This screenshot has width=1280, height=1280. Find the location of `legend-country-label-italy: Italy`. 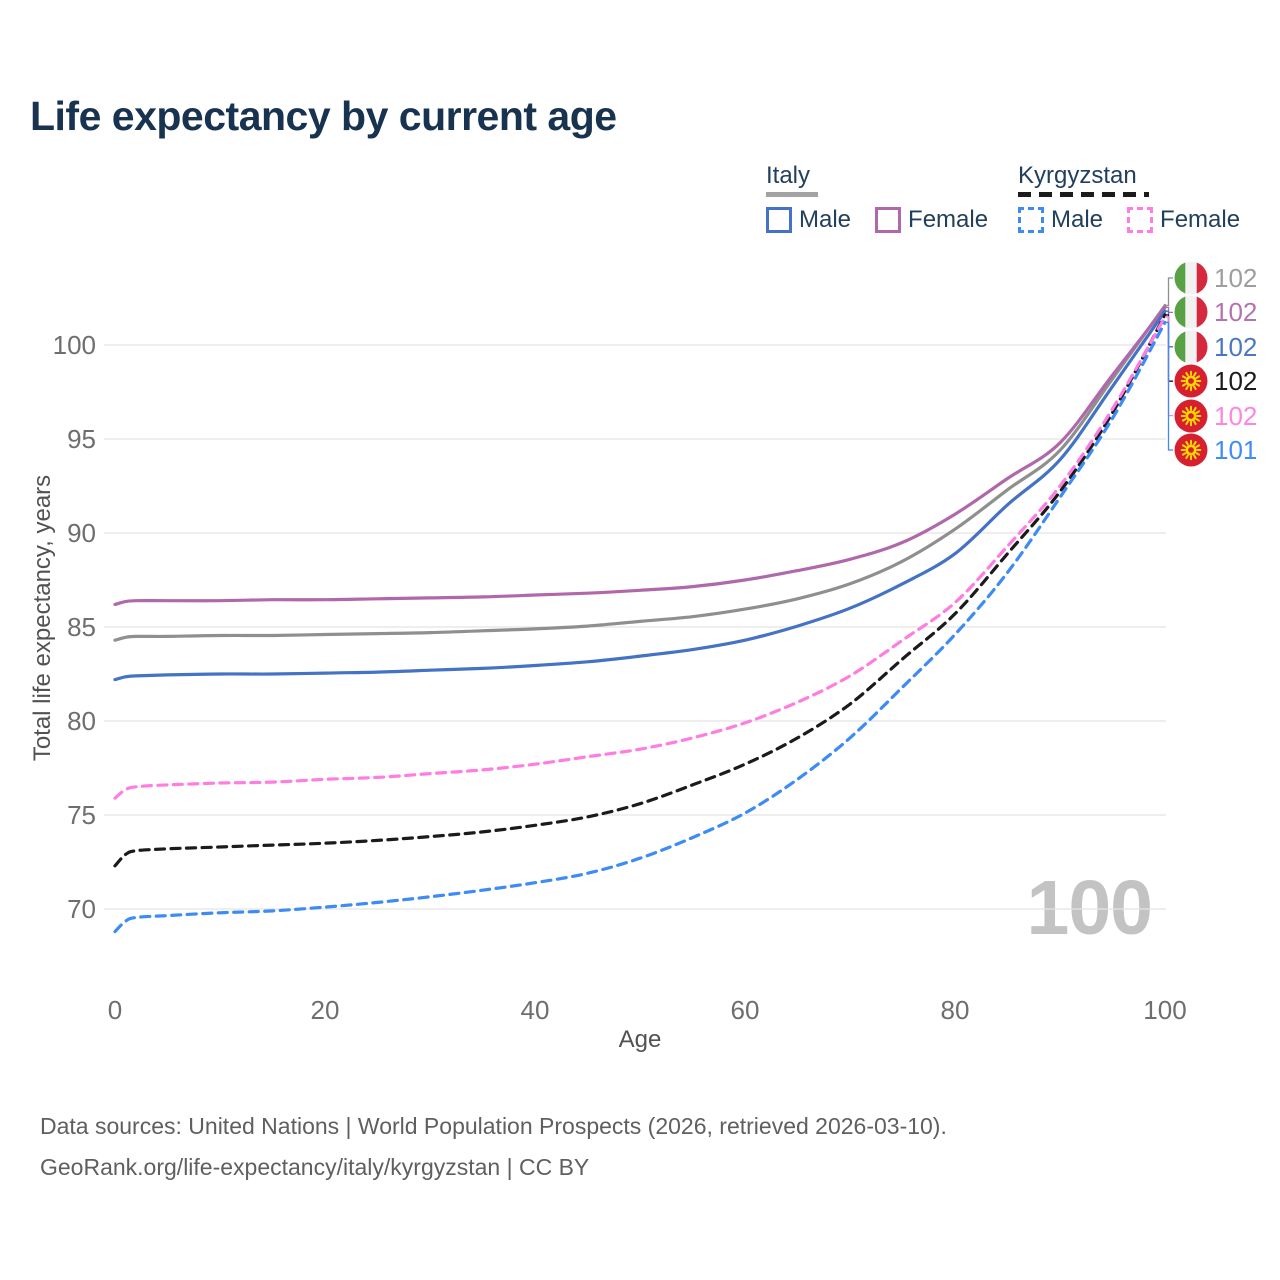

legend-country-label-italy: Italy is located at coordinates (788, 175).